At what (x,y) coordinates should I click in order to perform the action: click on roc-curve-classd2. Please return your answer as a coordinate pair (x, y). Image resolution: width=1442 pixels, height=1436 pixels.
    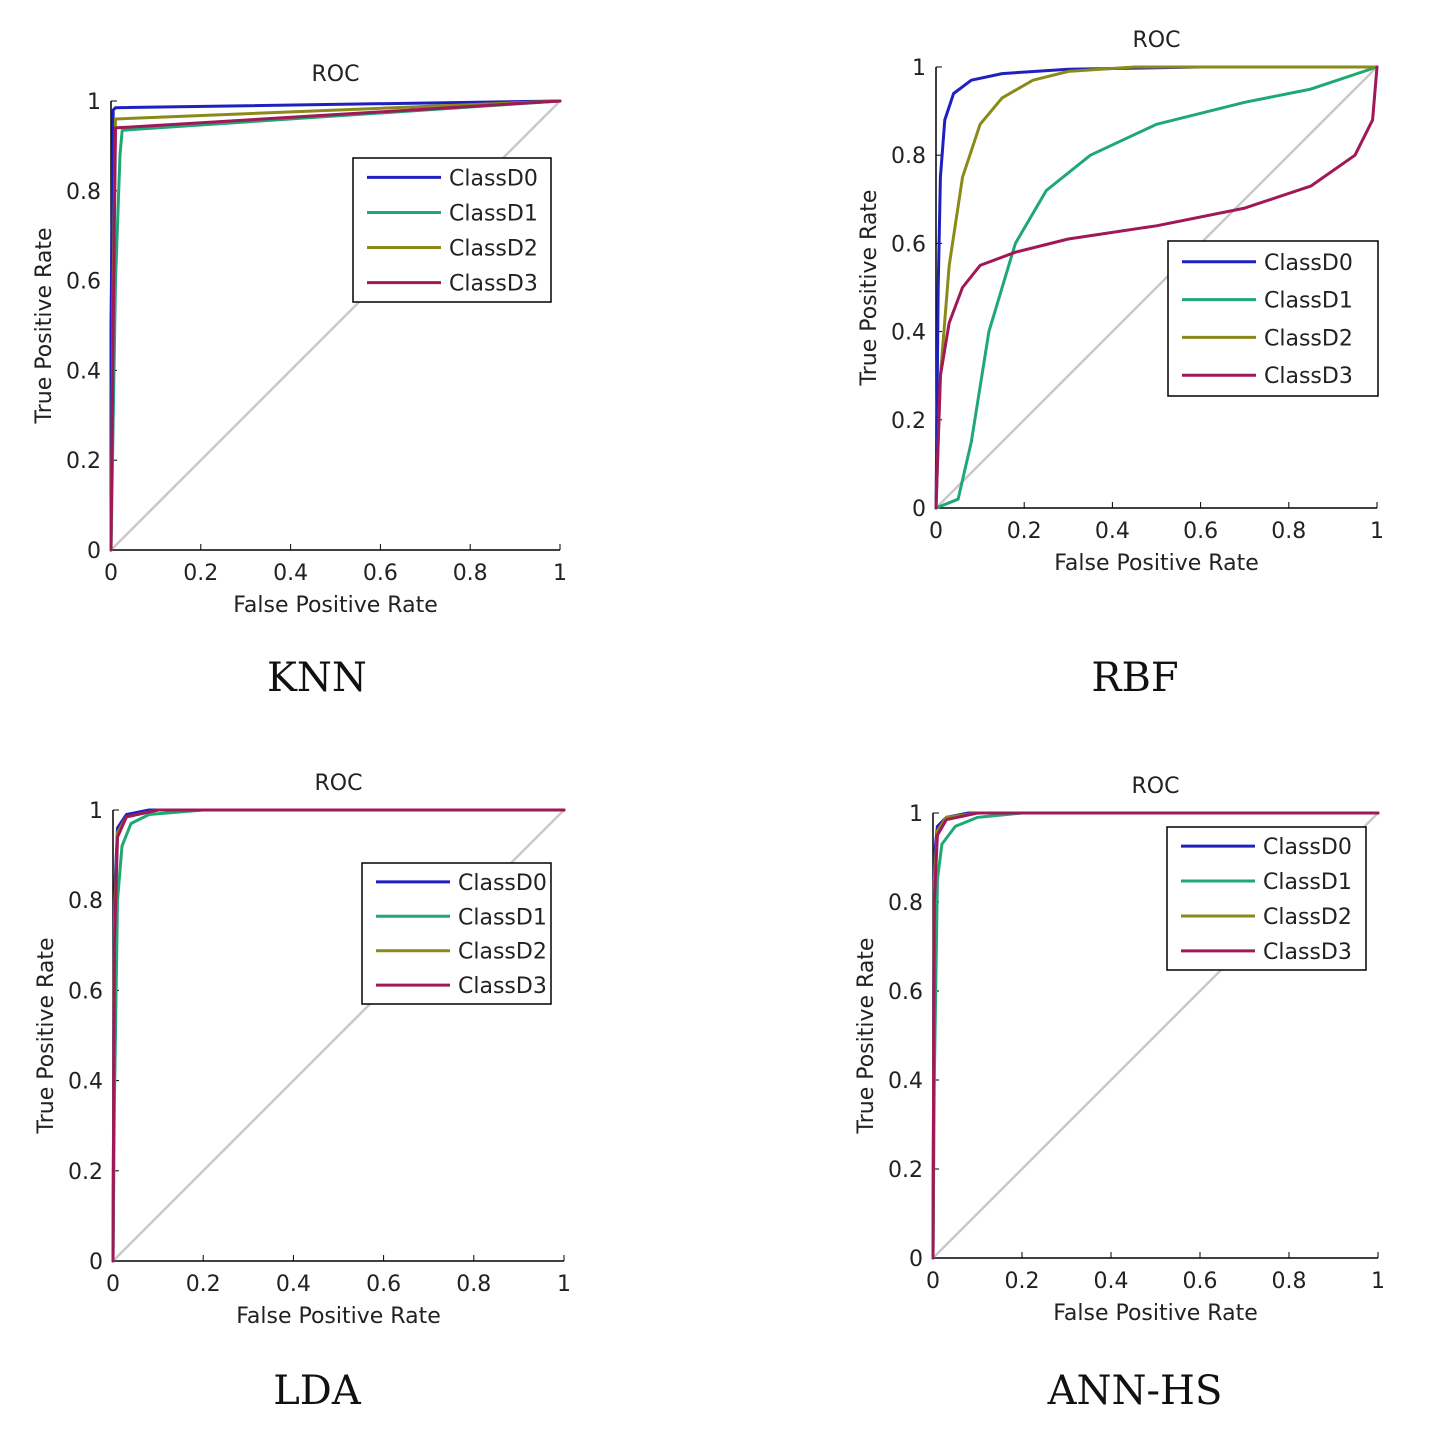
    Looking at the image, I should click on (1156, 287).